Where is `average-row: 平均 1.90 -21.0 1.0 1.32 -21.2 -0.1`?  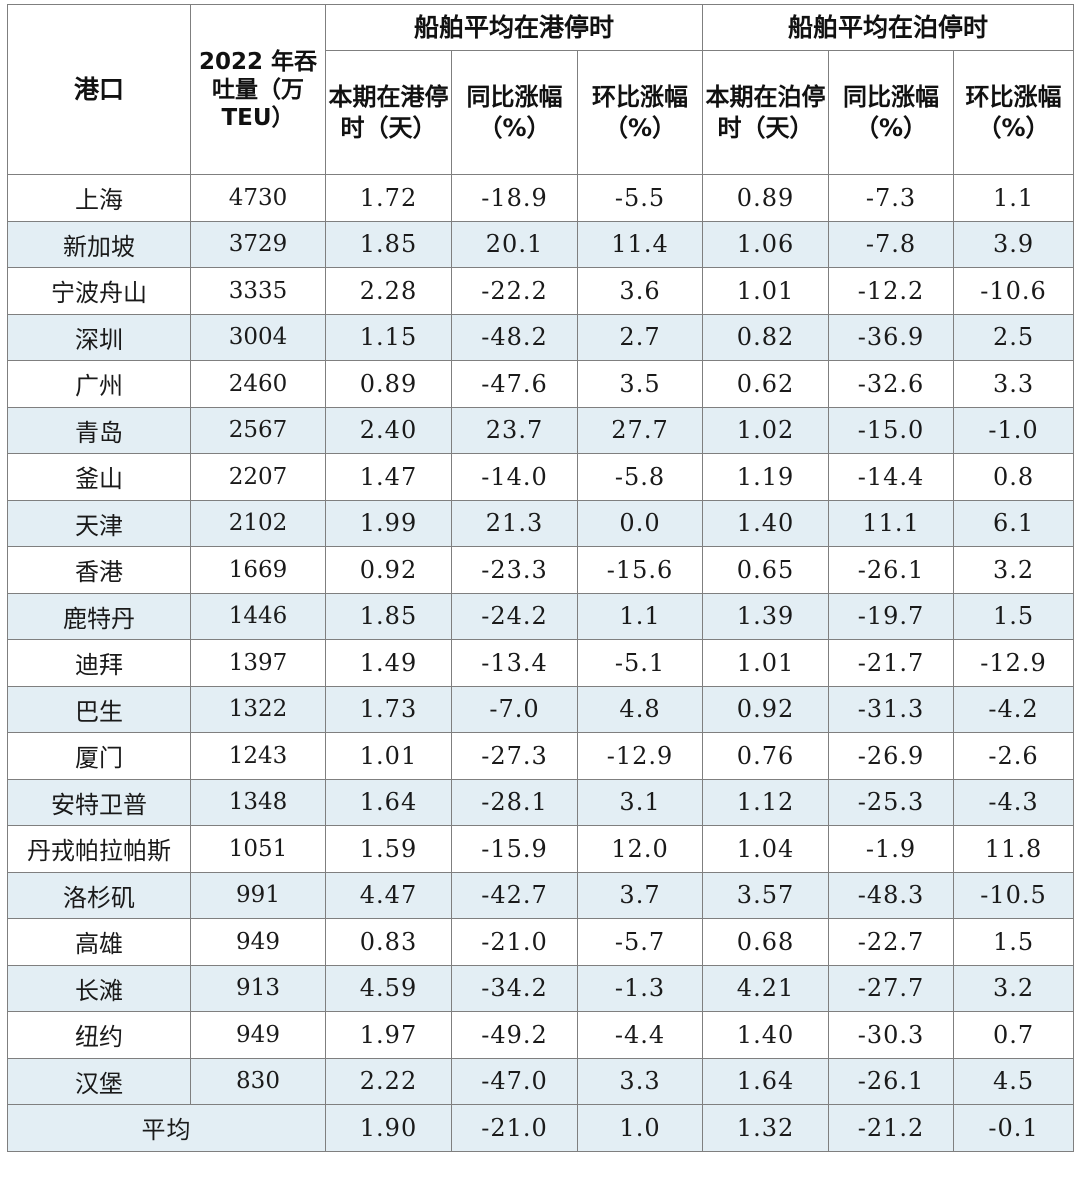
average-row: 平均 1.90 -21.0 1.0 1.32 -21.2 -0.1 is located at coordinates (541, 1128).